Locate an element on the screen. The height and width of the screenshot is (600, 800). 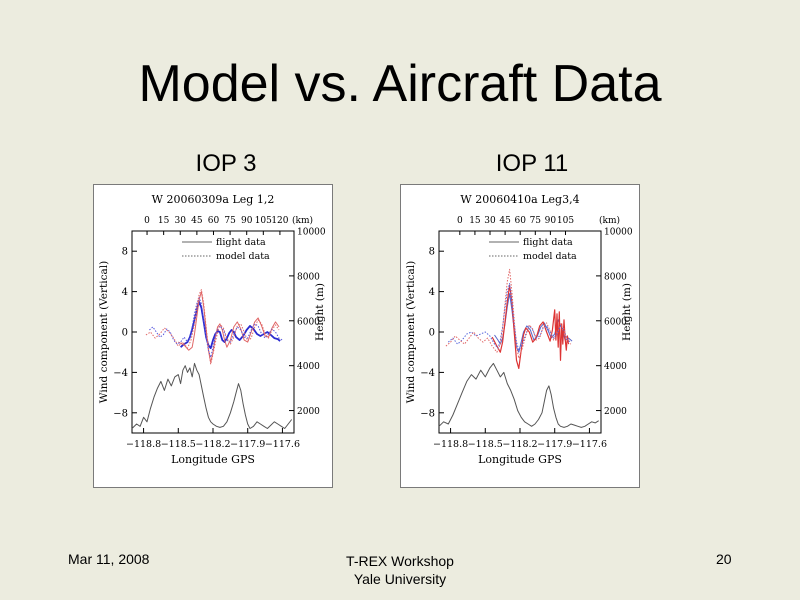
footer-event-line1: T-REX Workshop is located at coordinates (400, 561).